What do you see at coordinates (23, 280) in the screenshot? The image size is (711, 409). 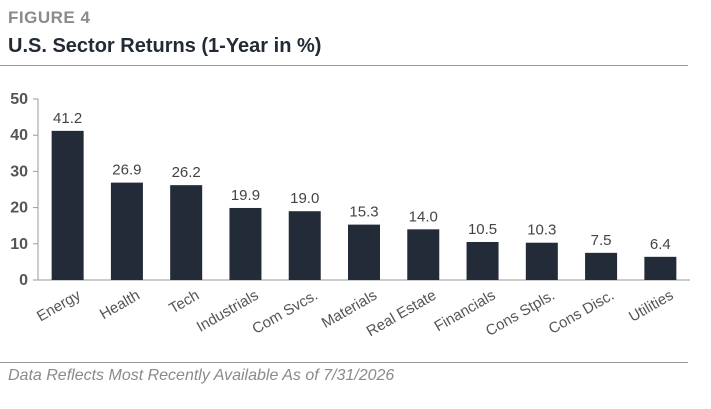 I see `y-tick-label: 0` at bounding box center [23, 280].